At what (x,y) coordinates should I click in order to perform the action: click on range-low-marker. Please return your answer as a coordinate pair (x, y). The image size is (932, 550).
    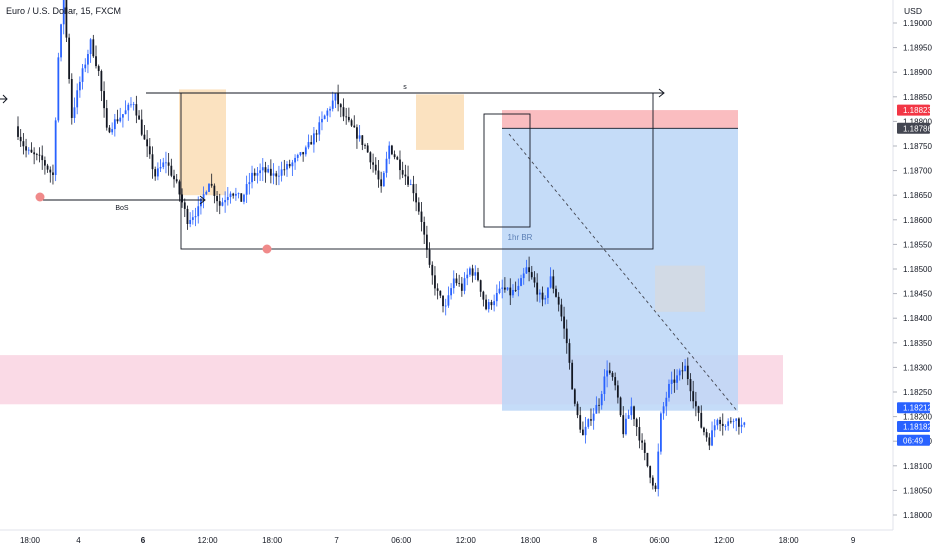
    Looking at the image, I should click on (267, 249).